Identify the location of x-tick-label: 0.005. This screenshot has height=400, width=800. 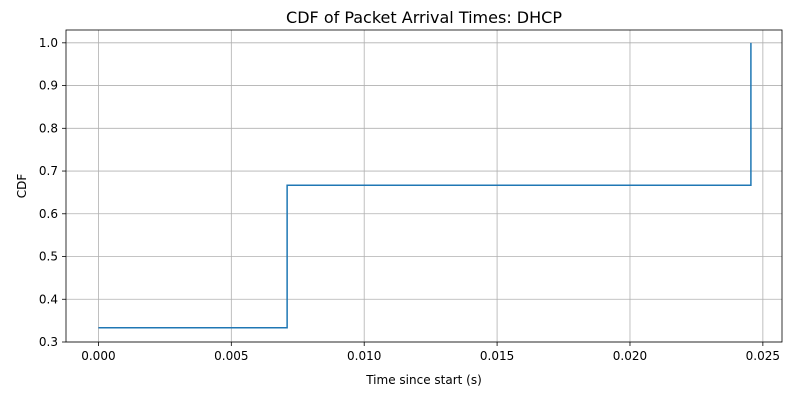
(231, 356).